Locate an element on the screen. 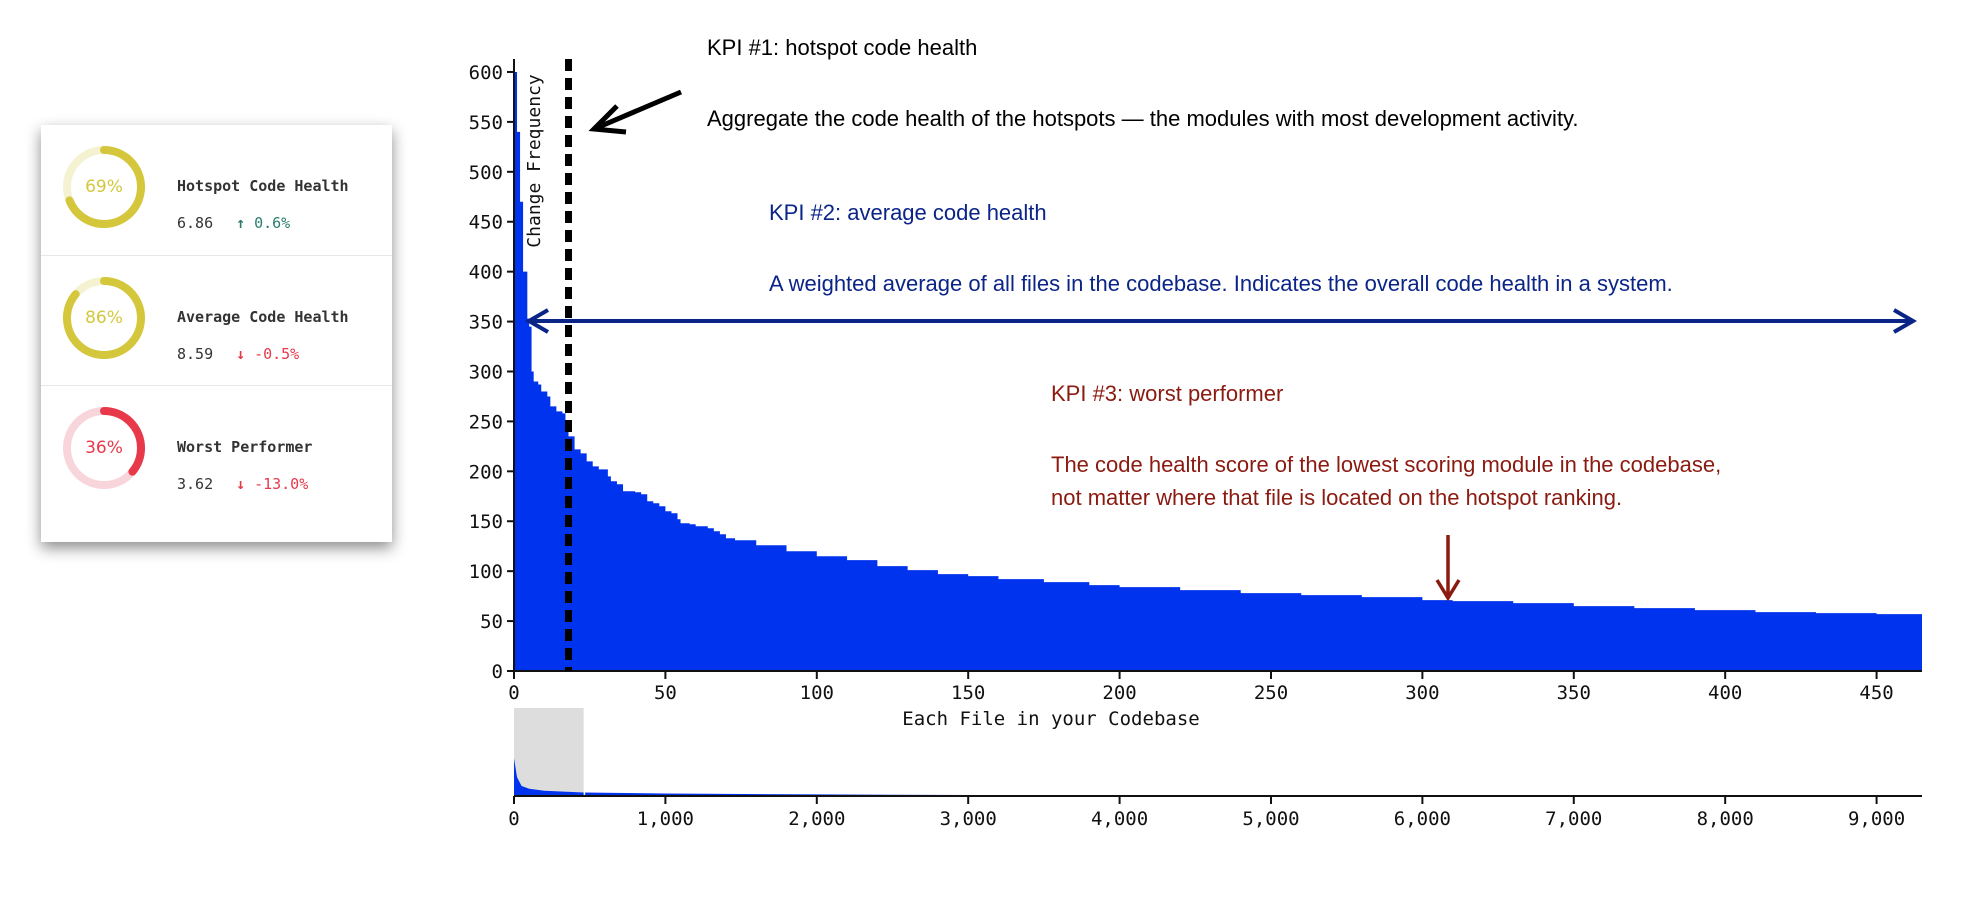  overview-x-tick-label: 2,000 is located at coordinates (816, 819).